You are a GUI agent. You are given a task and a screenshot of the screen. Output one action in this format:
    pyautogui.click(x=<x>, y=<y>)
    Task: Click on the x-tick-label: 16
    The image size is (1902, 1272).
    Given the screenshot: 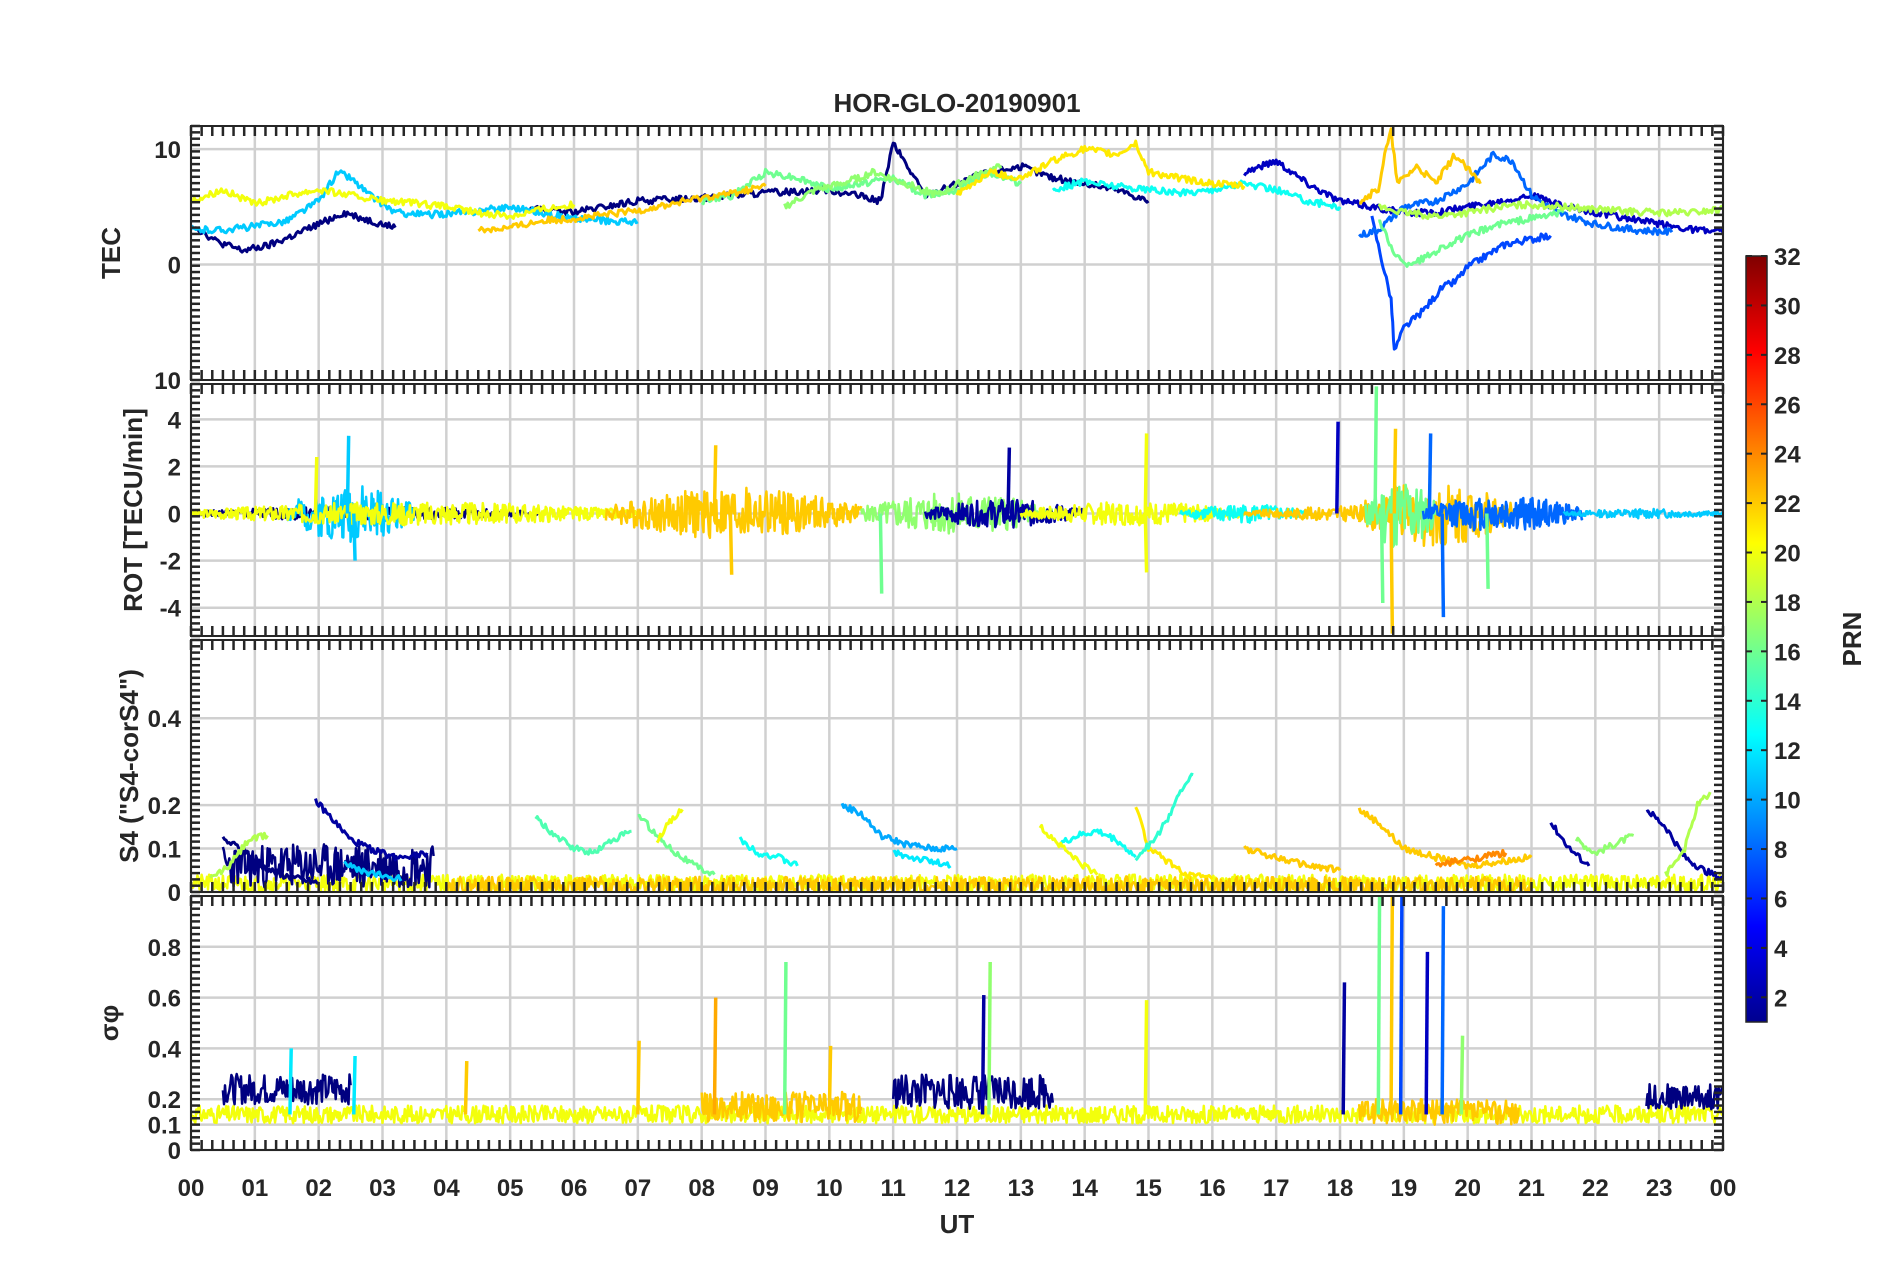 What is the action you would take?
    pyautogui.click(x=1212, y=1188)
    